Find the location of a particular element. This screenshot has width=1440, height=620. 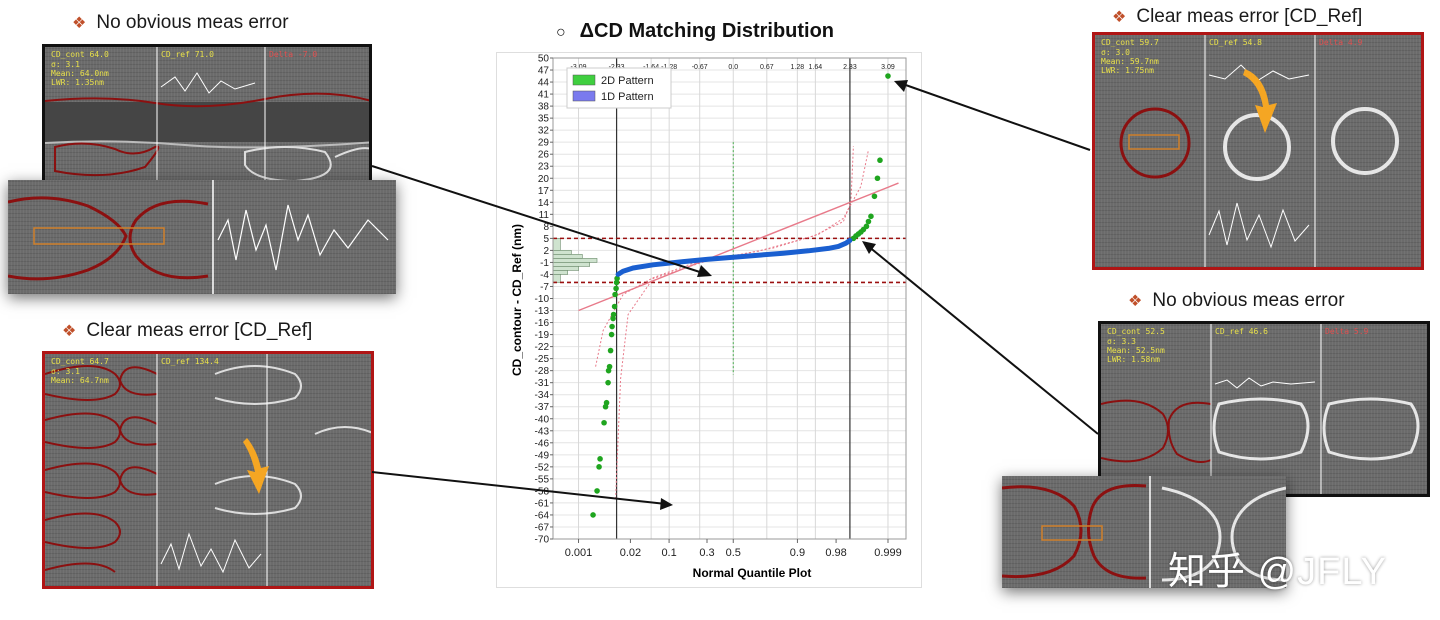

stats-line: LWR: 1.58nm is located at coordinates (1133, 359).